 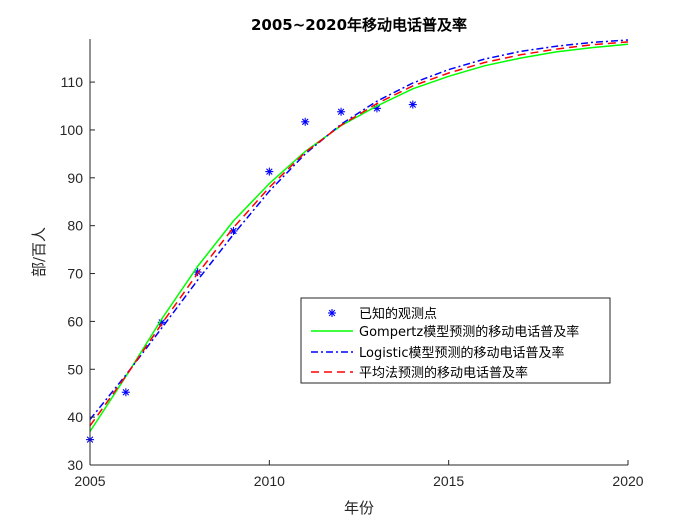 I want to click on legend-label-0: 已知的观测点, so click(x=398, y=314).